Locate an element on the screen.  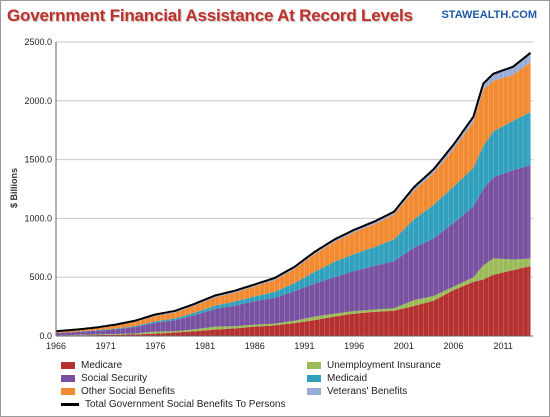
legend-label: Unemployment Insurance is located at coordinates (384, 365).